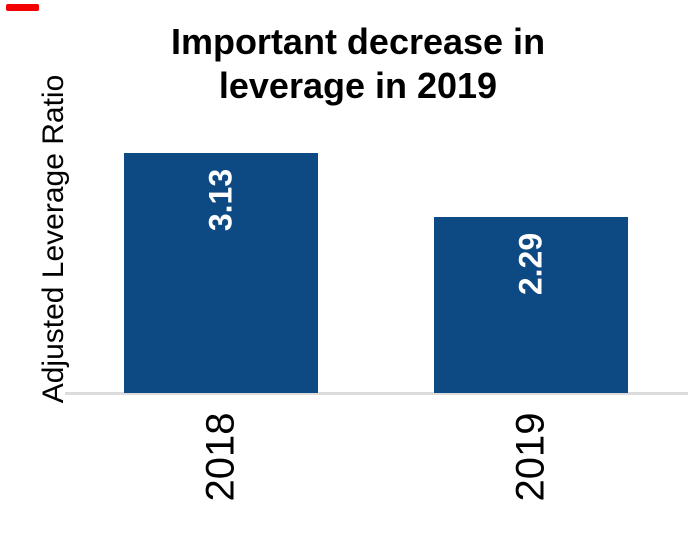  What do you see at coordinates (22, 7) in the screenshot?
I see `red-annotation-dash` at bounding box center [22, 7].